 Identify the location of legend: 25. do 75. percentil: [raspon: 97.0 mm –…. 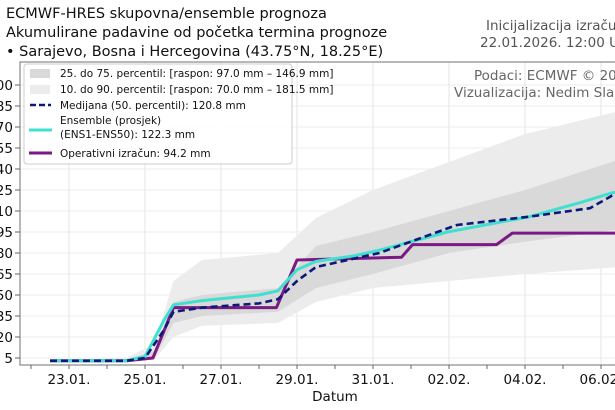
(178, 114).